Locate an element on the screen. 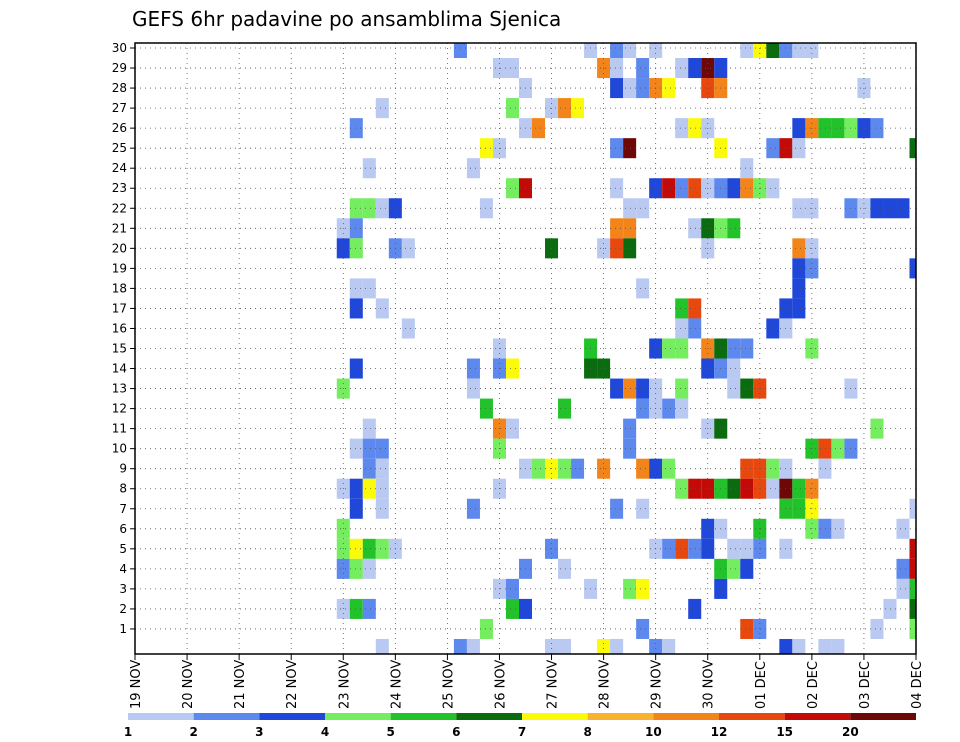  x-tick-label: 28 NOV is located at coordinates (605, 684).